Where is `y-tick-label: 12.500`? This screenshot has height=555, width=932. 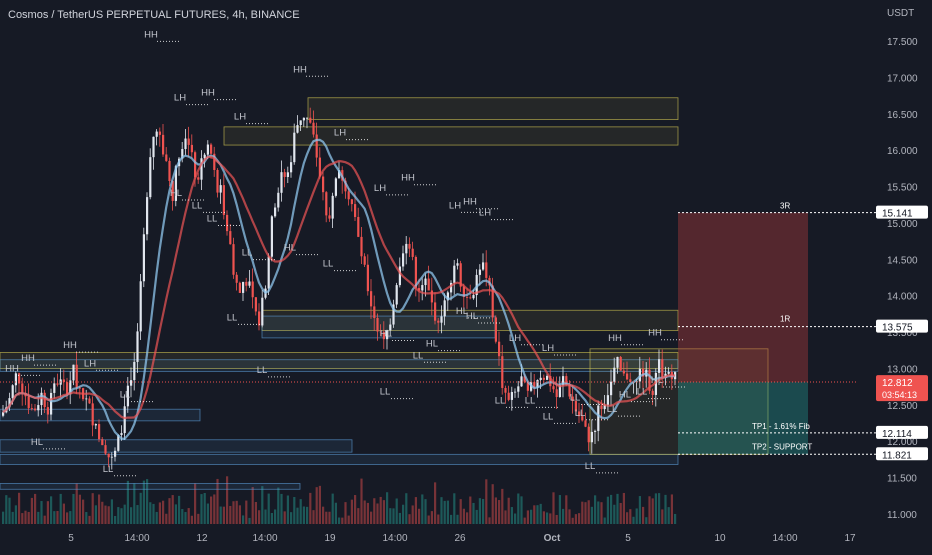
y-tick-label: 12.500 is located at coordinates (902, 406).